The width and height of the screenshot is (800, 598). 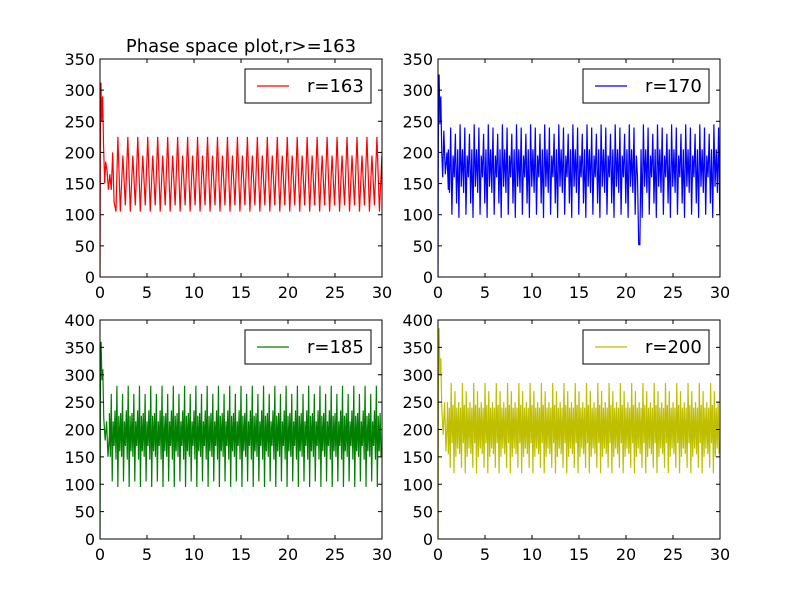 What do you see at coordinates (241, 179) in the screenshot?
I see `series-line-r=163` at bounding box center [241, 179].